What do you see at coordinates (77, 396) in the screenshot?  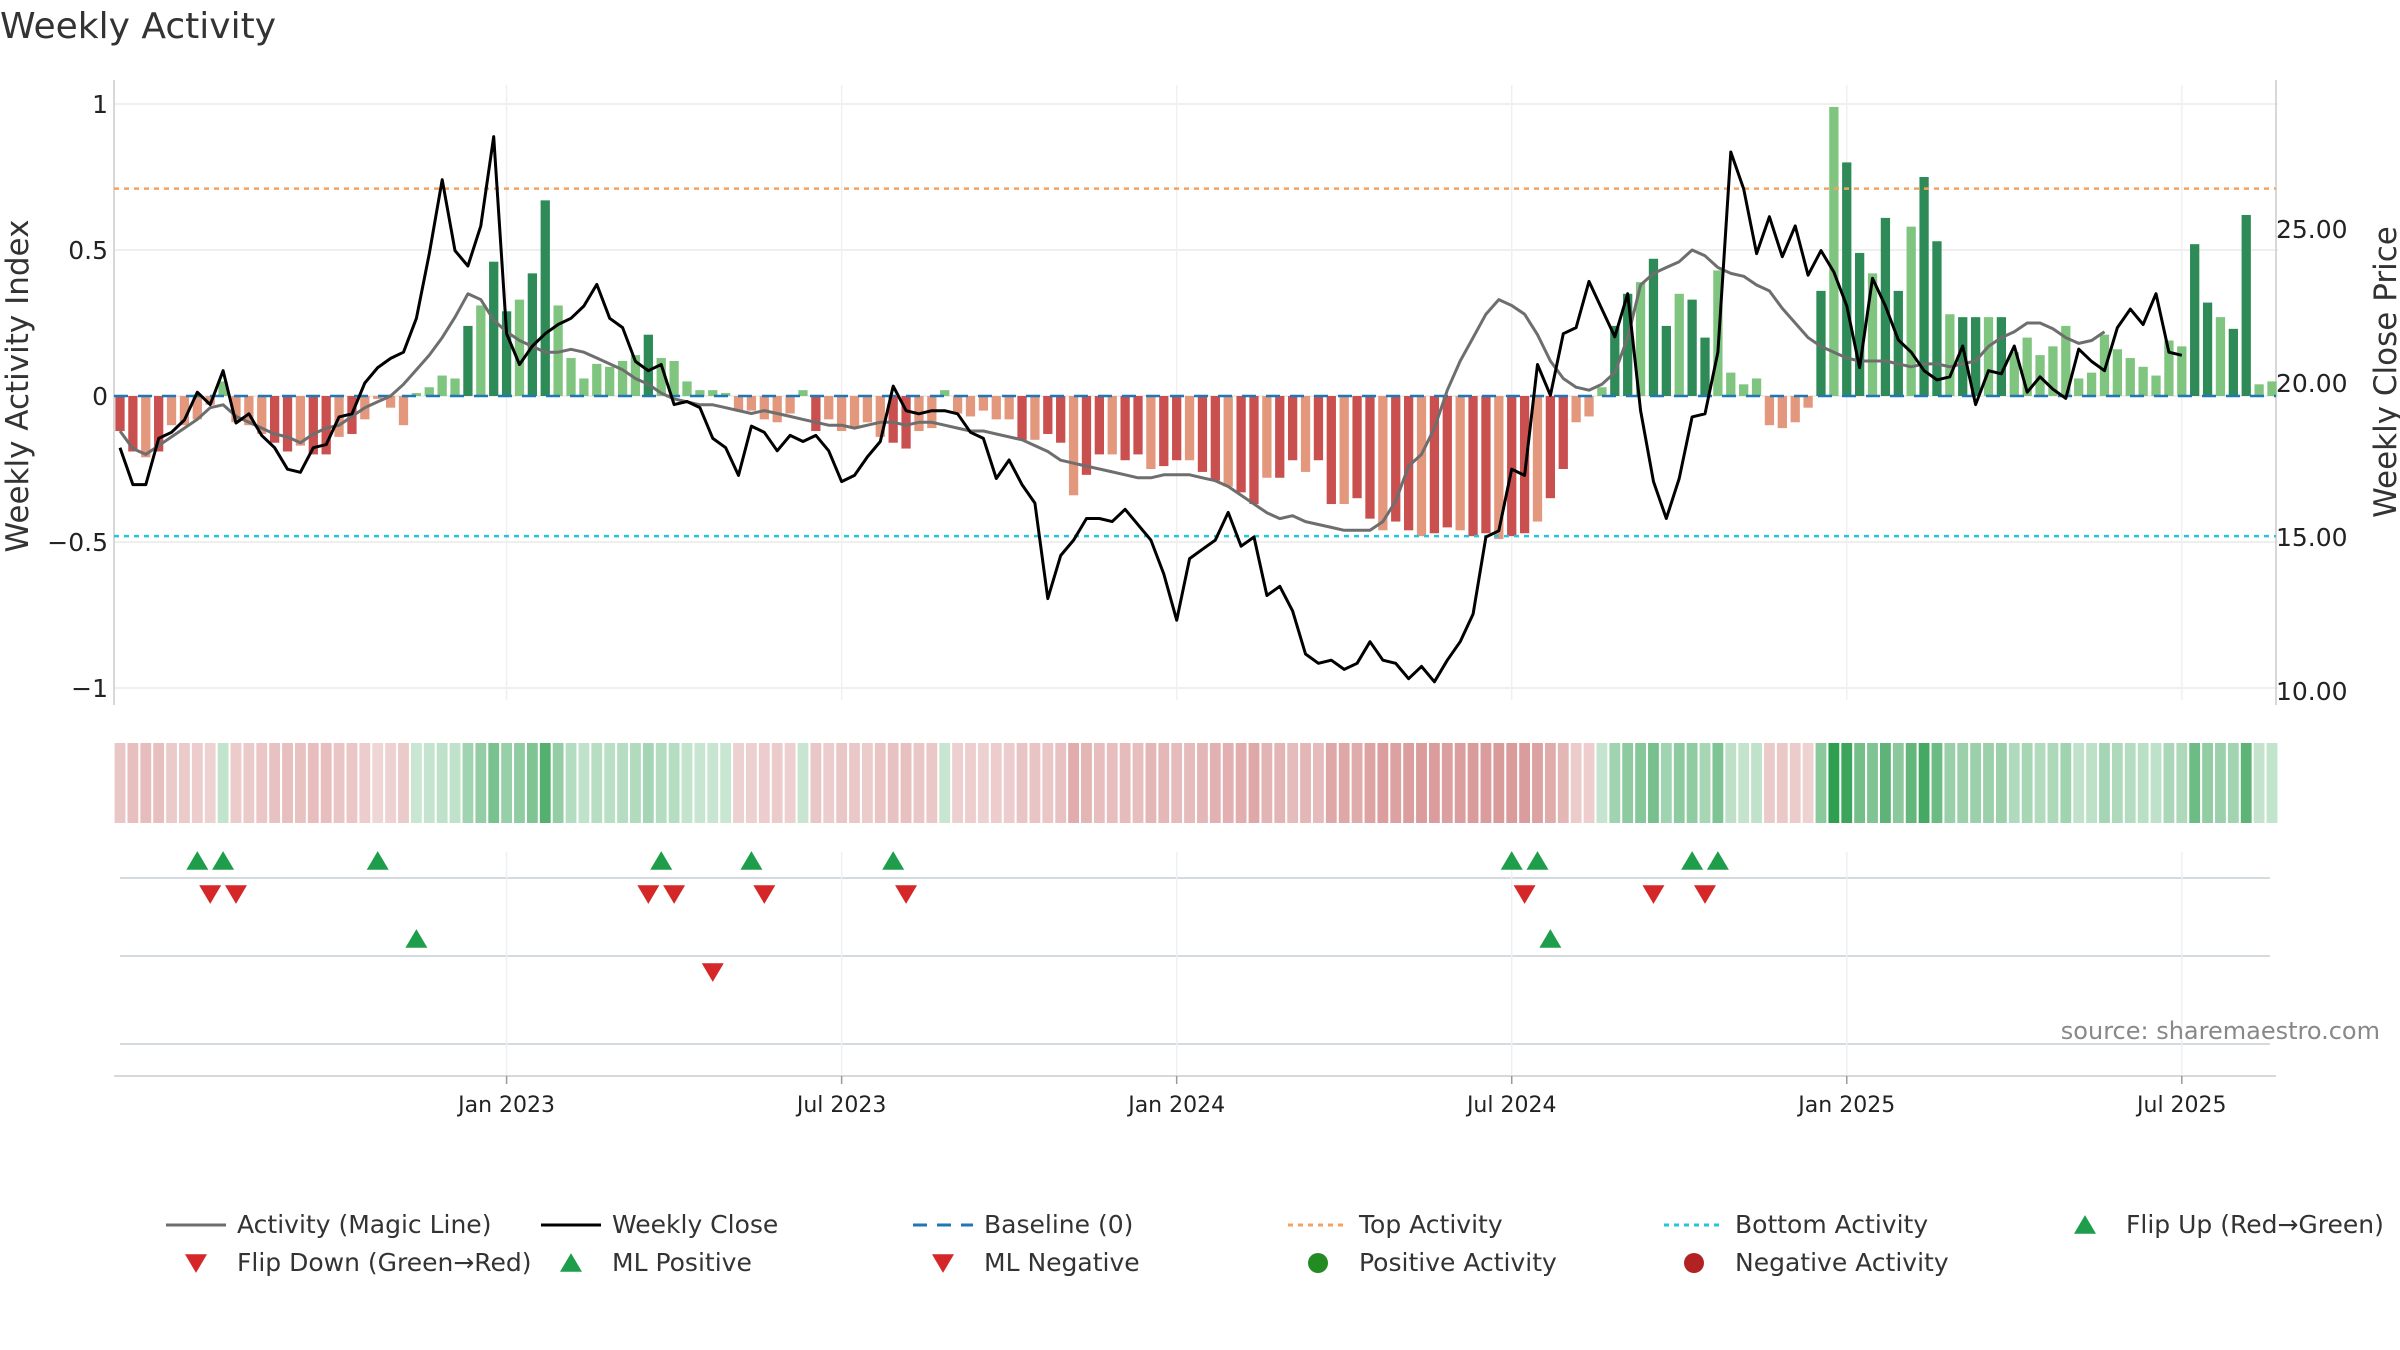 I see `y-axis-ticks: 1 0.5 0 −0.5 −1` at bounding box center [77, 396].